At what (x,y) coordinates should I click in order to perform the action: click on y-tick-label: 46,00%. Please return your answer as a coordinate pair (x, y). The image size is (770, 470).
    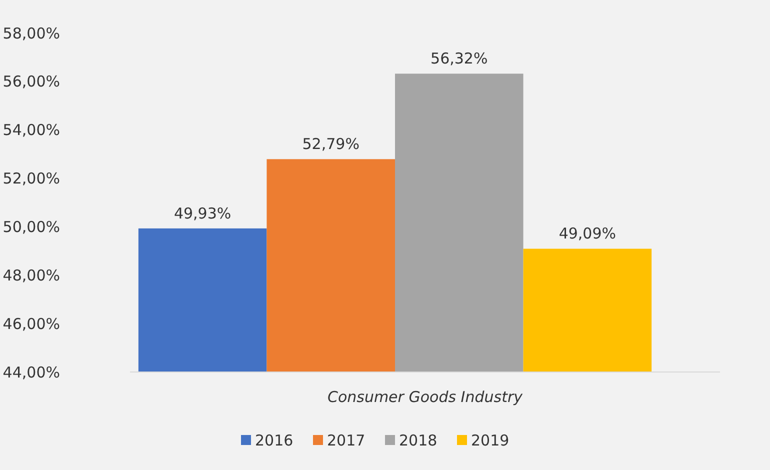
    Looking at the image, I should click on (31, 323).